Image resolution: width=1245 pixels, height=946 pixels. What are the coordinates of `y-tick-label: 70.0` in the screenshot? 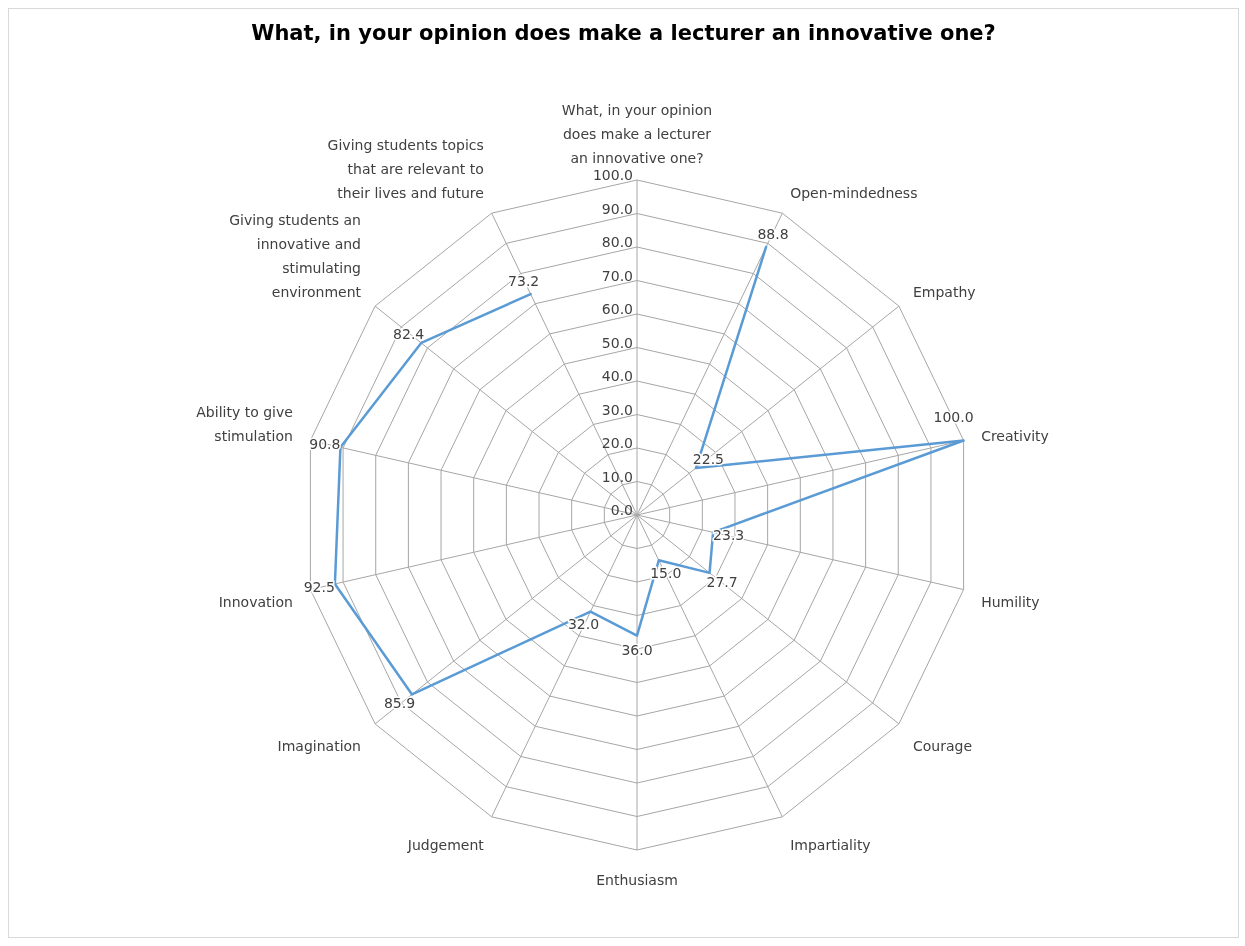 It's located at (617, 275).